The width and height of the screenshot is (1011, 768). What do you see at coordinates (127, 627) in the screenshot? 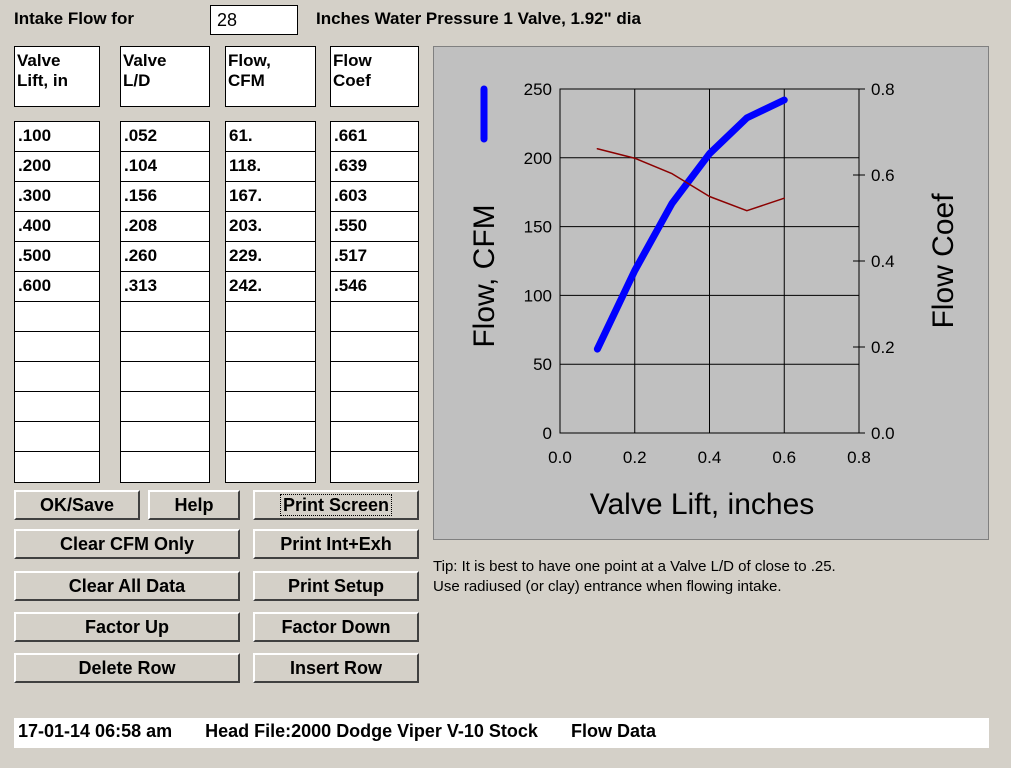
I see `factor-up-button: Factor Up` at bounding box center [127, 627].